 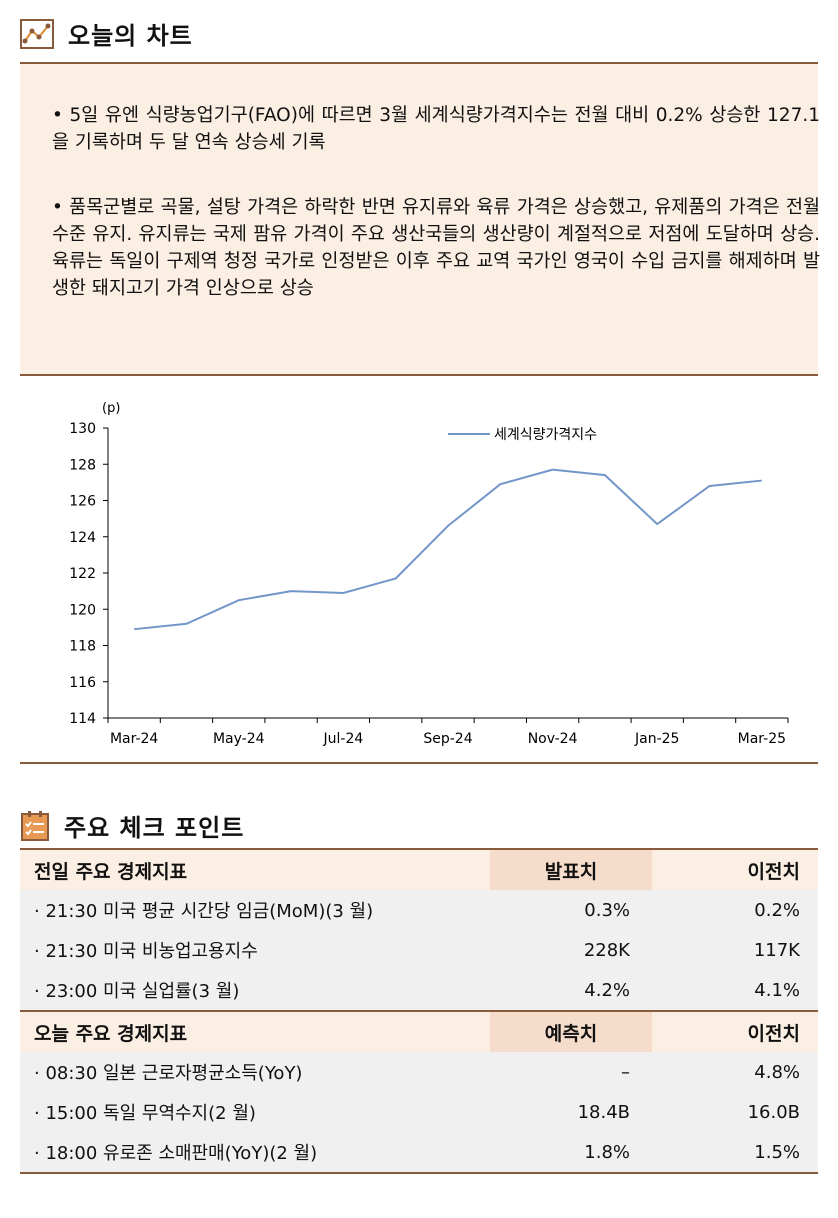 What do you see at coordinates (606, 950) in the screenshot?
I see `indicator-value: 228K` at bounding box center [606, 950].